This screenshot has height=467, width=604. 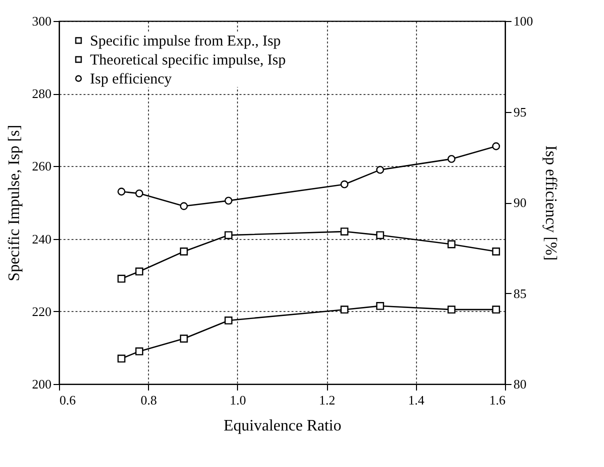 I want to click on y2-tick-label: 100, so click(x=523, y=21).